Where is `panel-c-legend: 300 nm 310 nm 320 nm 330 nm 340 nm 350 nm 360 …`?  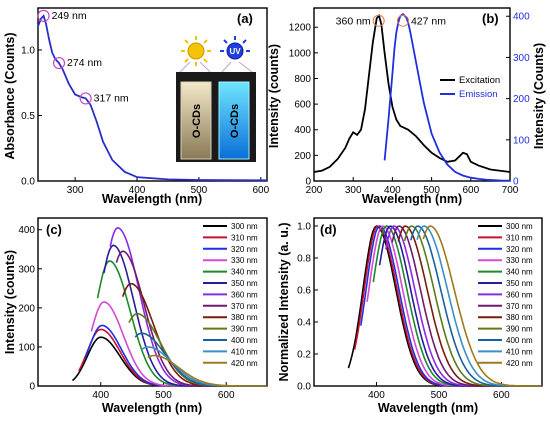 panel-c-legend: 300 nm 310 nm 320 nm 330 nm 340 nm 350 nm 360 … is located at coordinates (230, 295).